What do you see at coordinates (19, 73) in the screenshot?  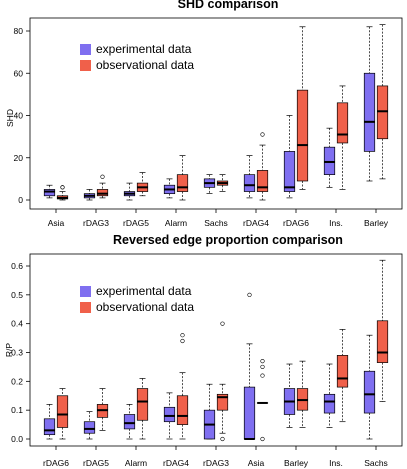 I see `y-tick-label: 60` at bounding box center [19, 73].